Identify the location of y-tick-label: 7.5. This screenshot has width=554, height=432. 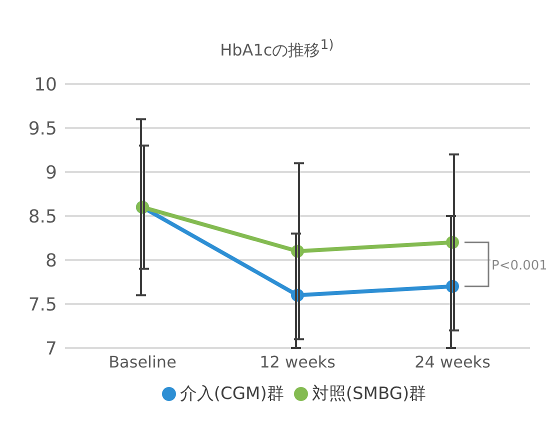
(42, 305).